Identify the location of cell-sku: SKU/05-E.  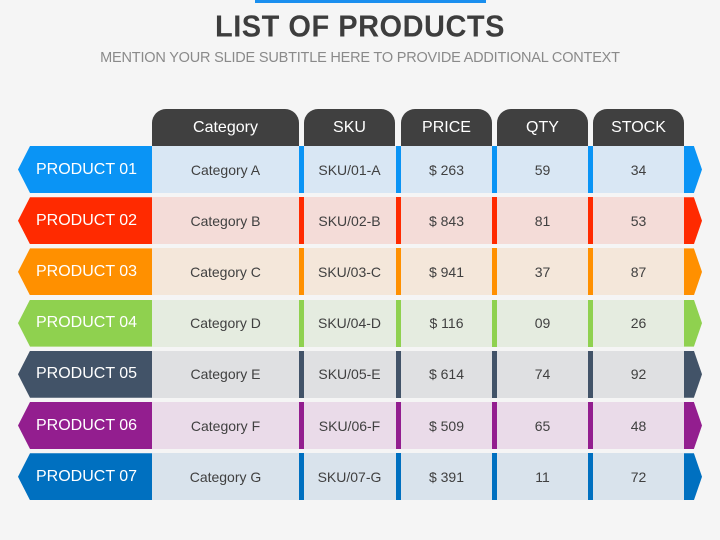
(349, 374).